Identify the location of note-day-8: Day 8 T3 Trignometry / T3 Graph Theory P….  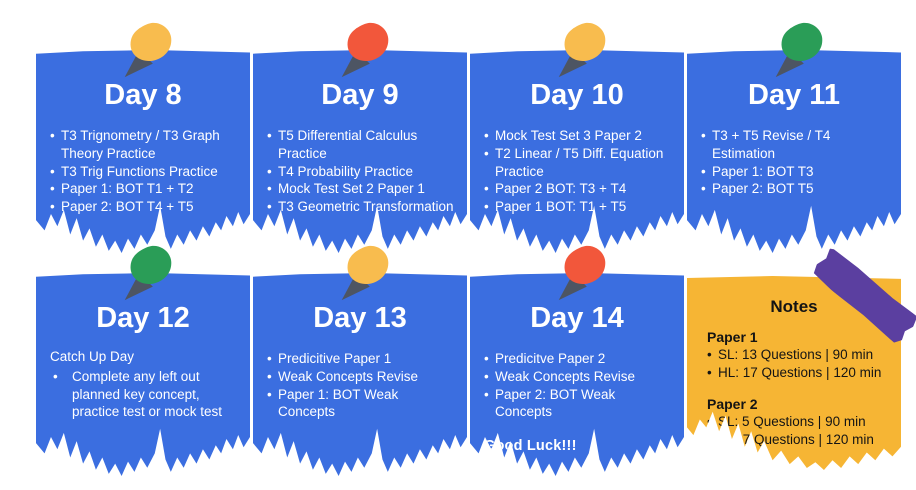
(143, 138).